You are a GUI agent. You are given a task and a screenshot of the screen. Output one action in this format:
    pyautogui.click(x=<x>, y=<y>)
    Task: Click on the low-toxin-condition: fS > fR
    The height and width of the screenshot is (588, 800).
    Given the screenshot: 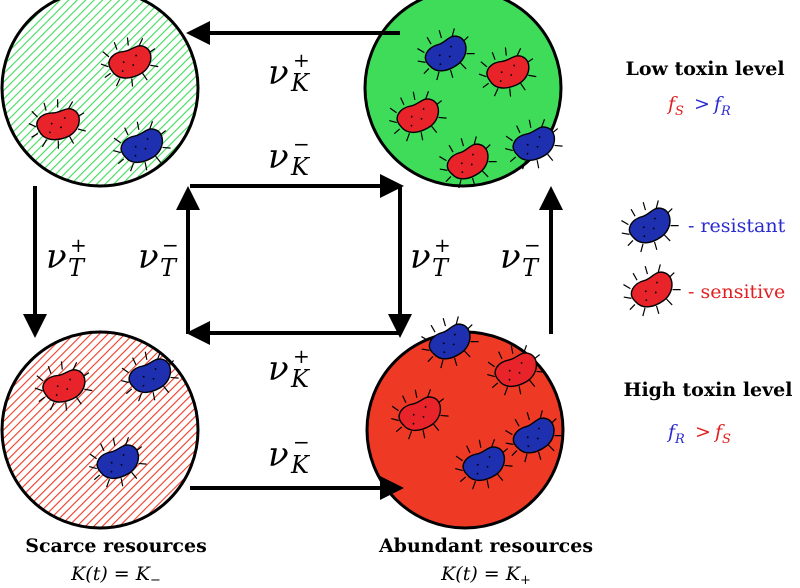 What is the action you would take?
    pyautogui.click(x=698, y=106)
    